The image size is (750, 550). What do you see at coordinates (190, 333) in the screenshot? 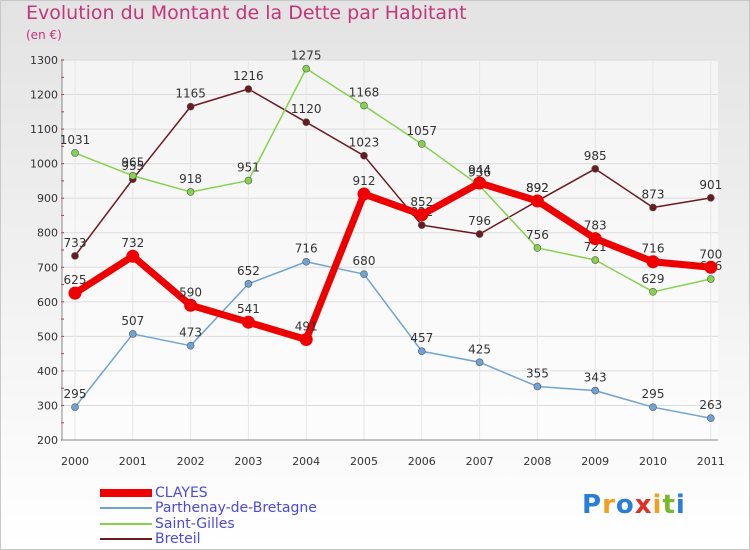
I see `data-label: 473` at bounding box center [190, 333].